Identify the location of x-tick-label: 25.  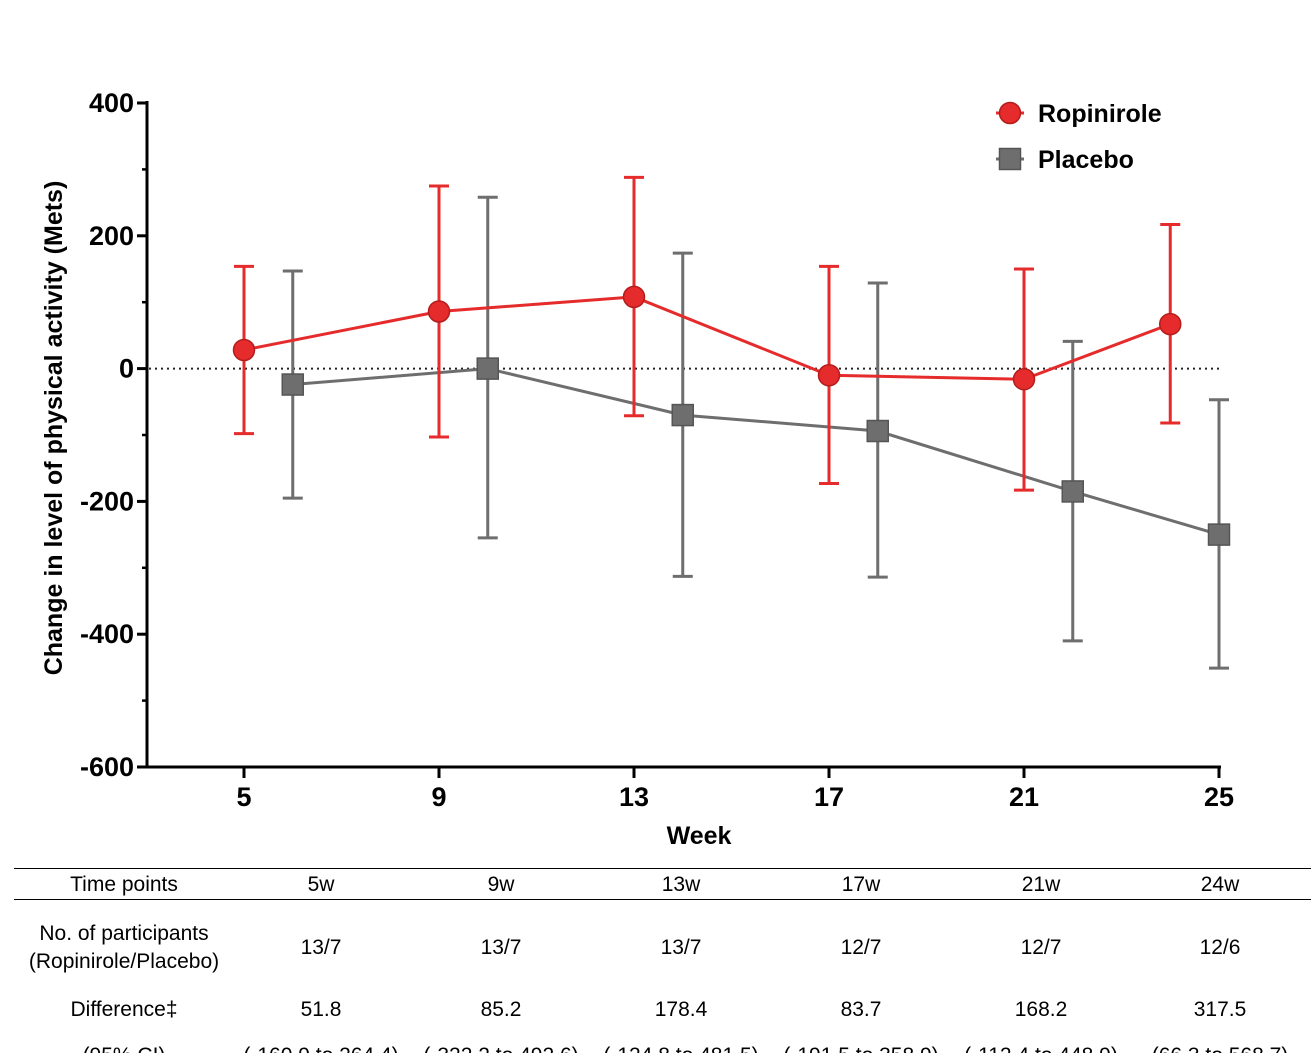
(1219, 797).